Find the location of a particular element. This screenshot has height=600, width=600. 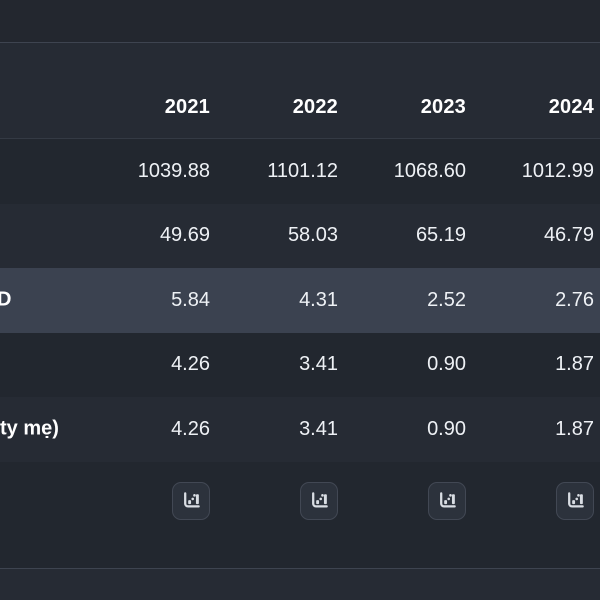

column-header-2021: 2021 is located at coordinates (187, 107).